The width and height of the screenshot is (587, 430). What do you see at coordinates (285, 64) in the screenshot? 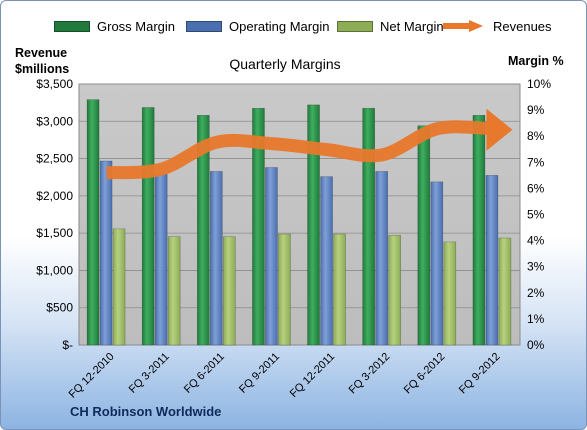
I see `chart-title: Quarterly Margins` at bounding box center [285, 64].